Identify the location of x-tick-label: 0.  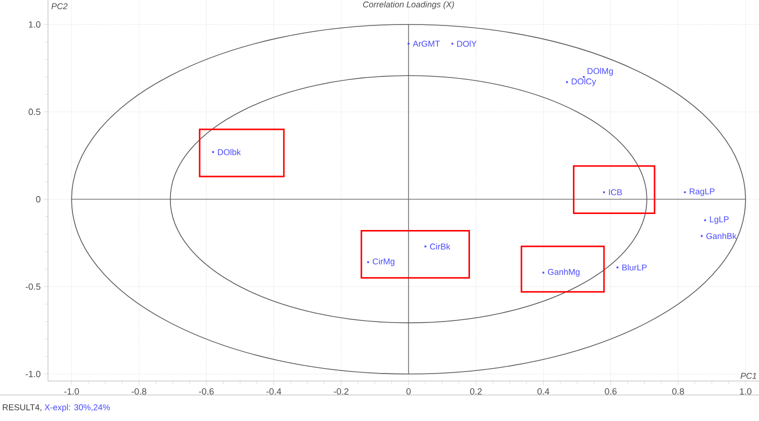
(408, 391).